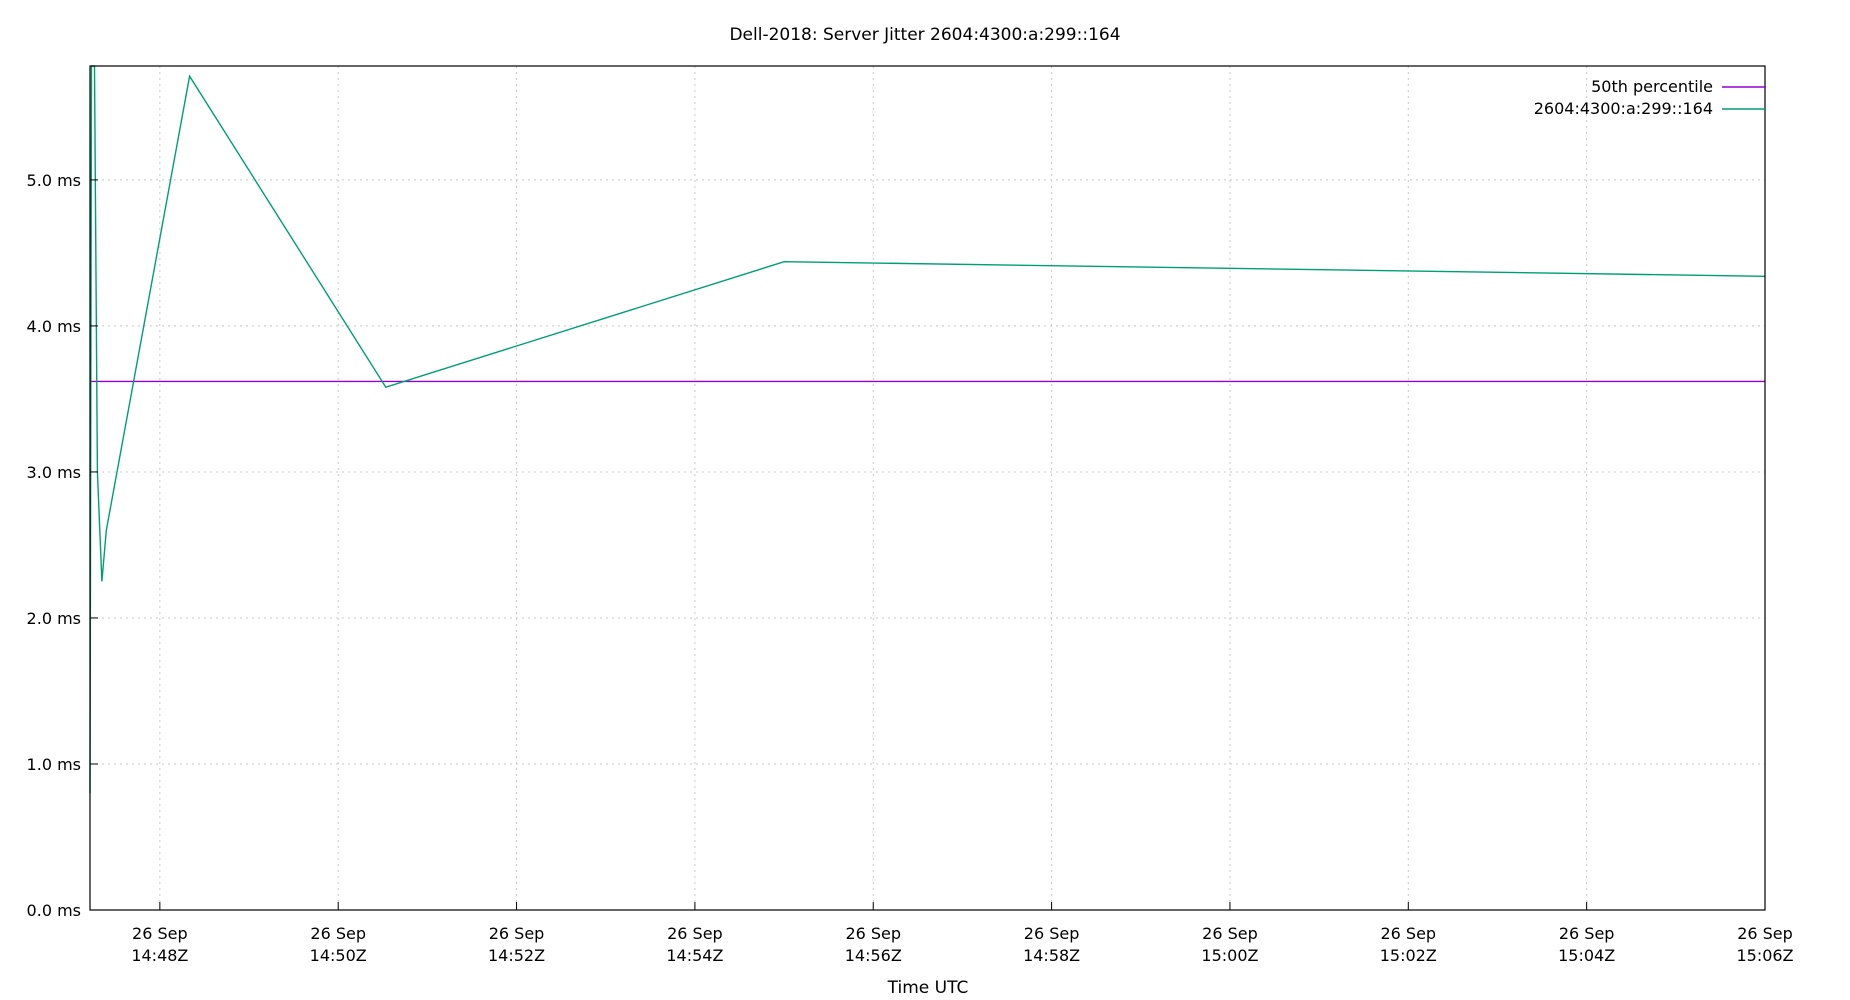 This screenshot has height=1000, width=1850. I want to click on y-tick-label: 5.0 ms, so click(54, 180).